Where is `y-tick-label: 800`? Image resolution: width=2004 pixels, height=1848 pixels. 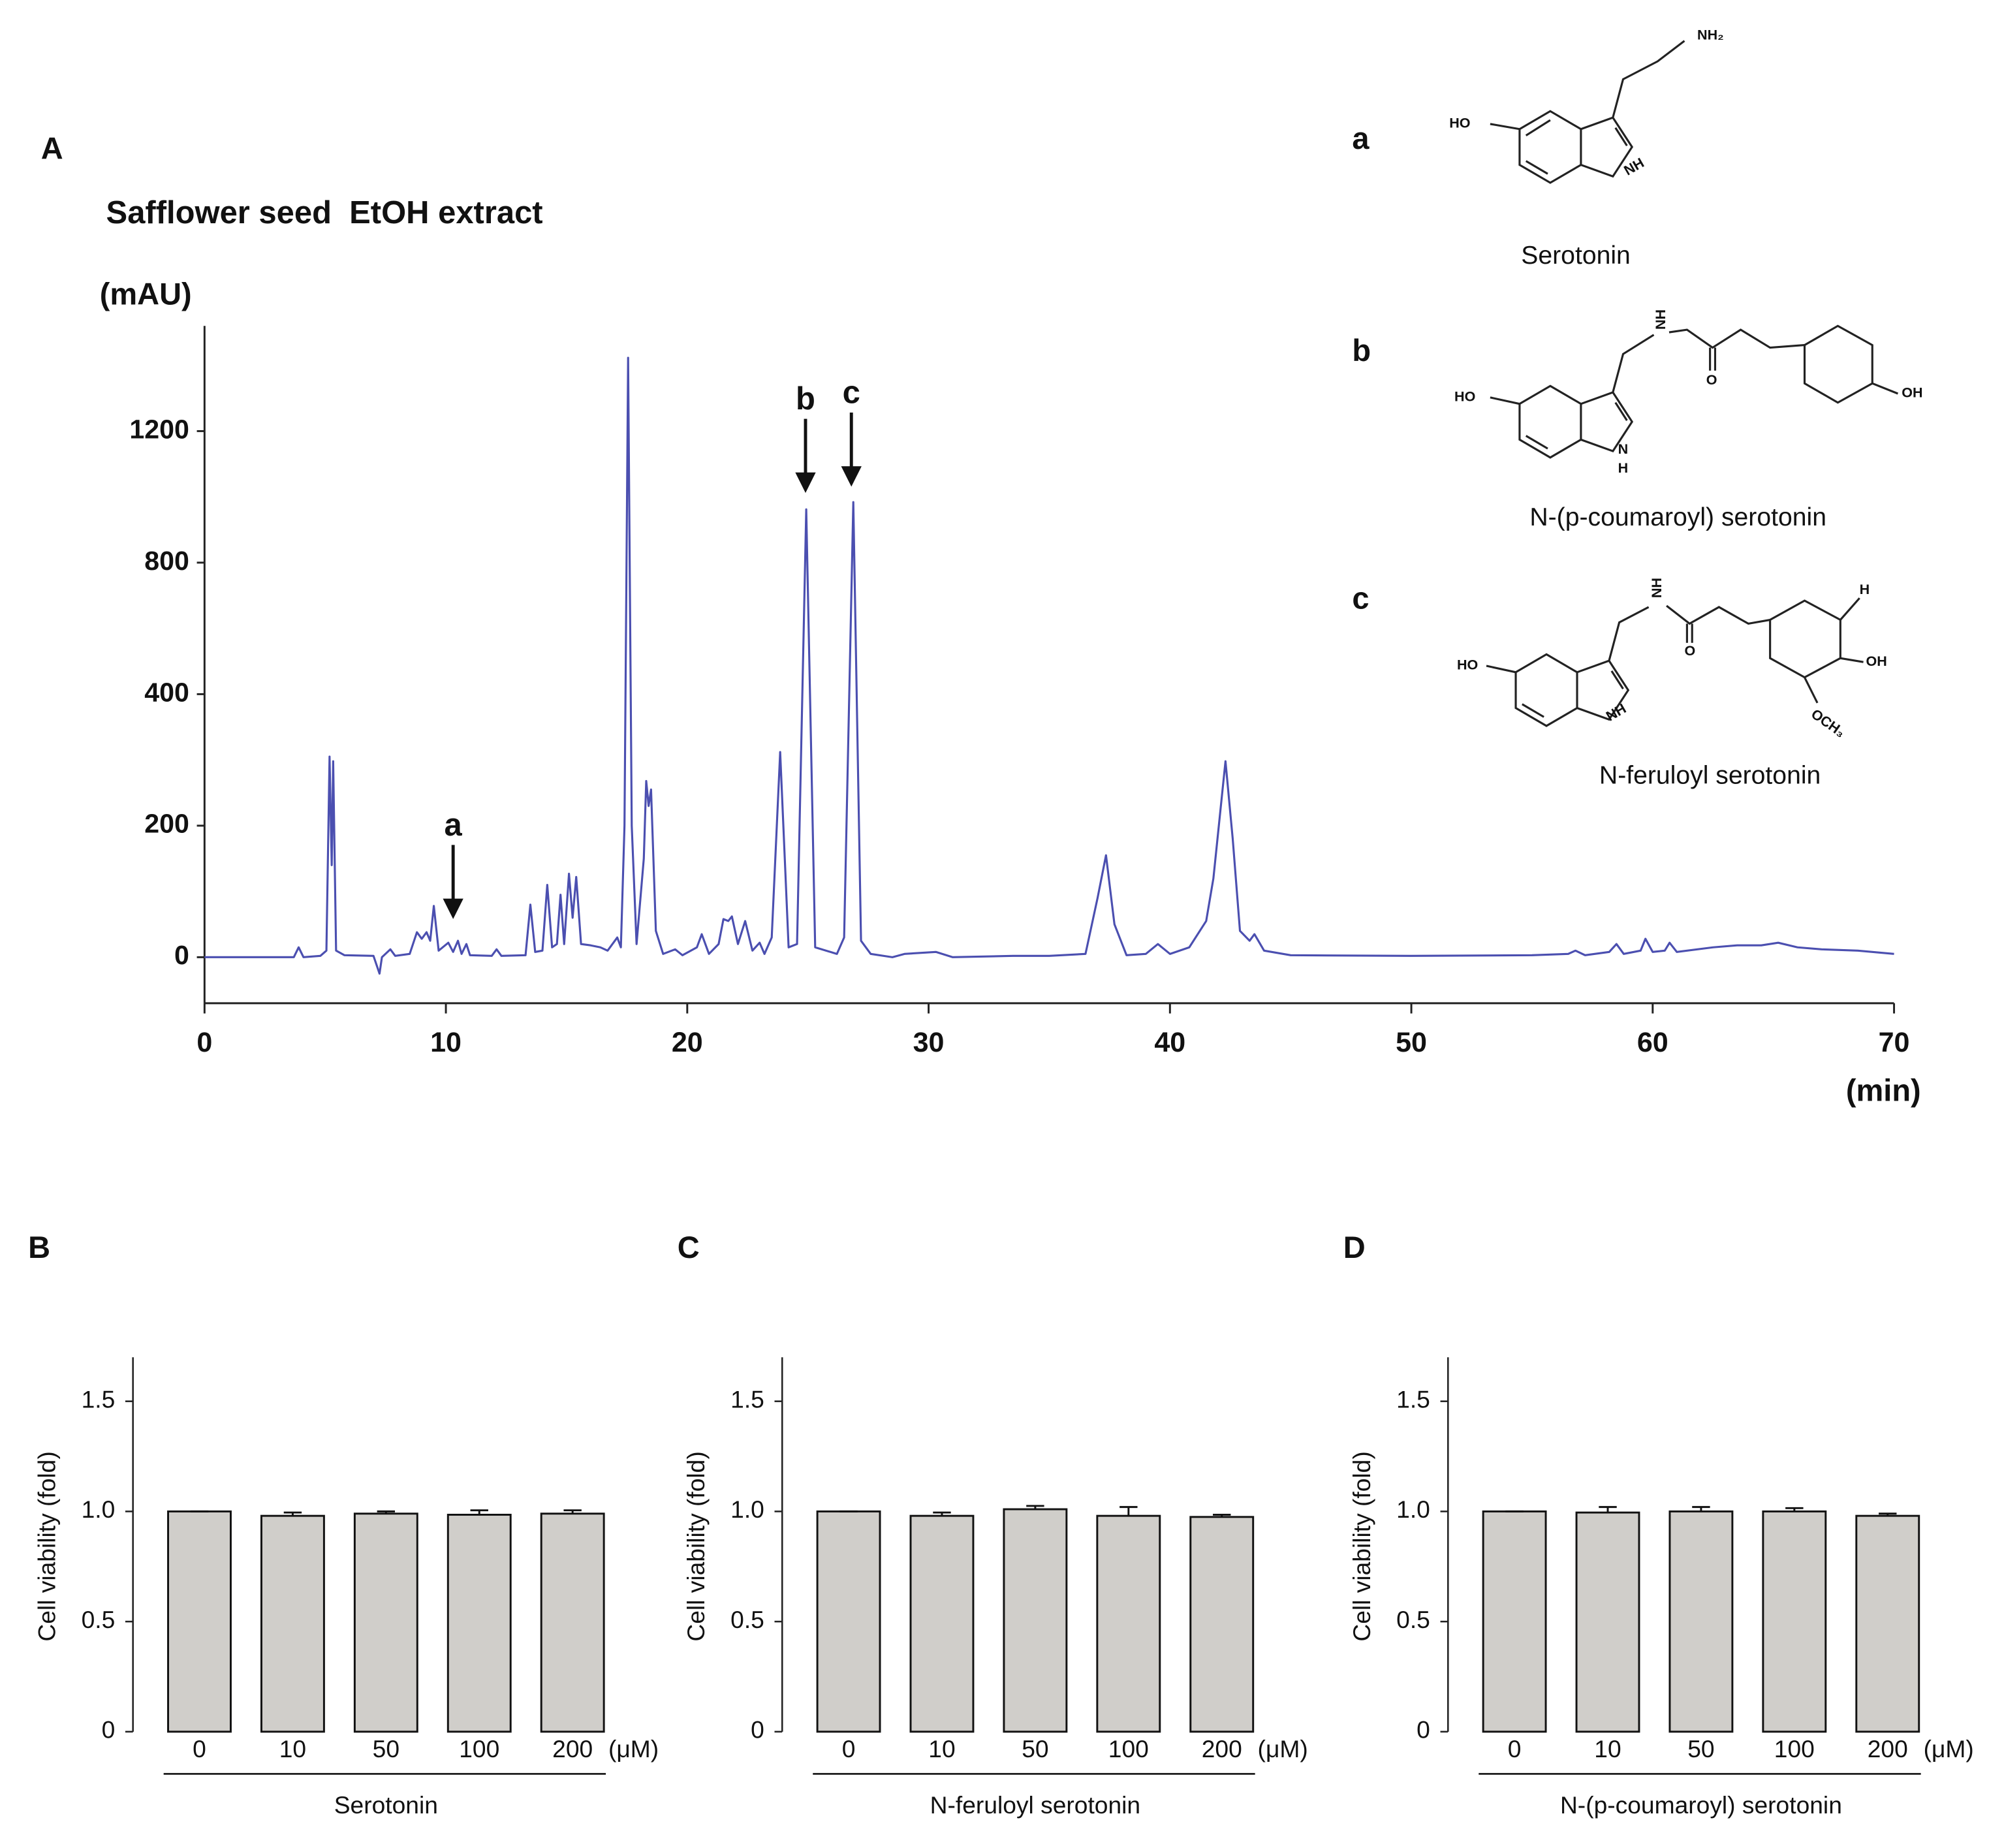
y-tick-label: 800 is located at coordinates (166, 561).